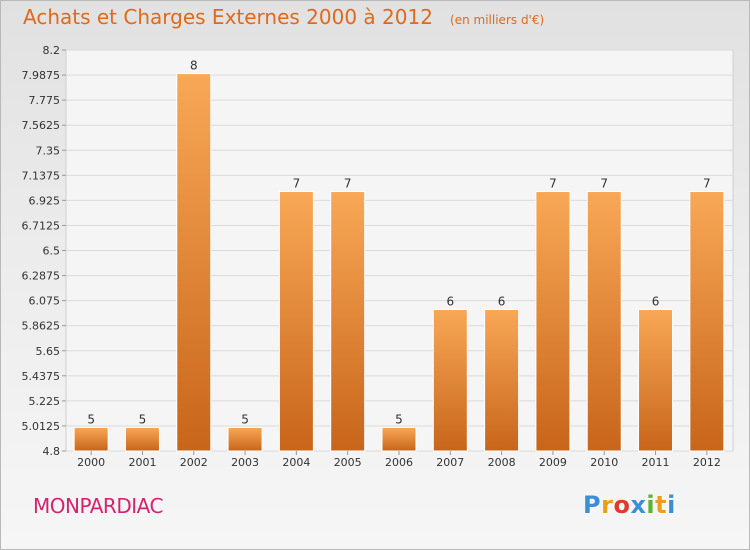  I want to click on y-tick-label: 5.4375, so click(41, 376).